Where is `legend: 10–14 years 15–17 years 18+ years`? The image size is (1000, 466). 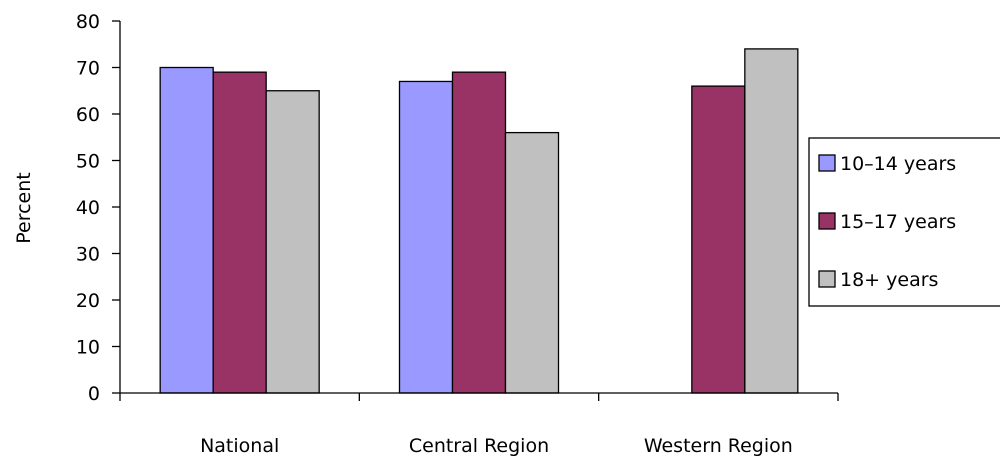
legend: 10–14 years 15–17 years 18+ years is located at coordinates (904, 222).